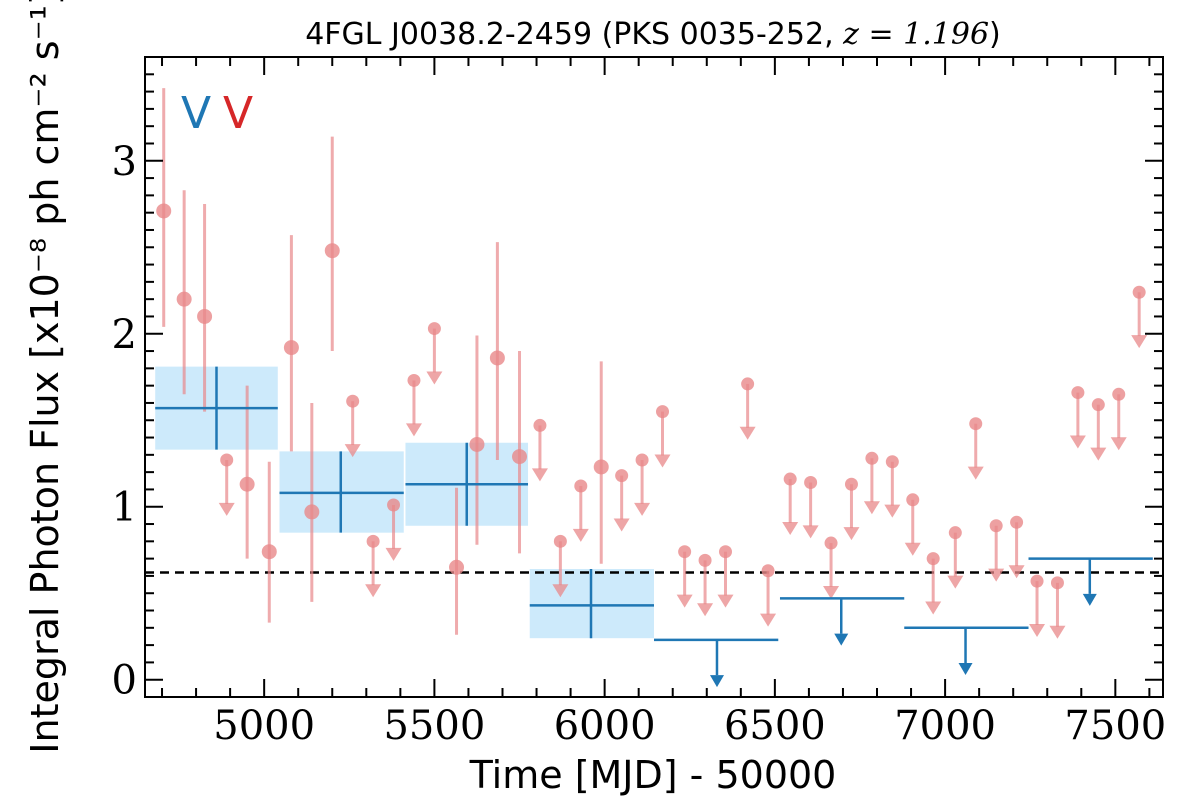 This screenshot has width=1200, height=800. What do you see at coordinates (1115, 726) in the screenshot?
I see `x-tick-label: 7500` at bounding box center [1115, 726].